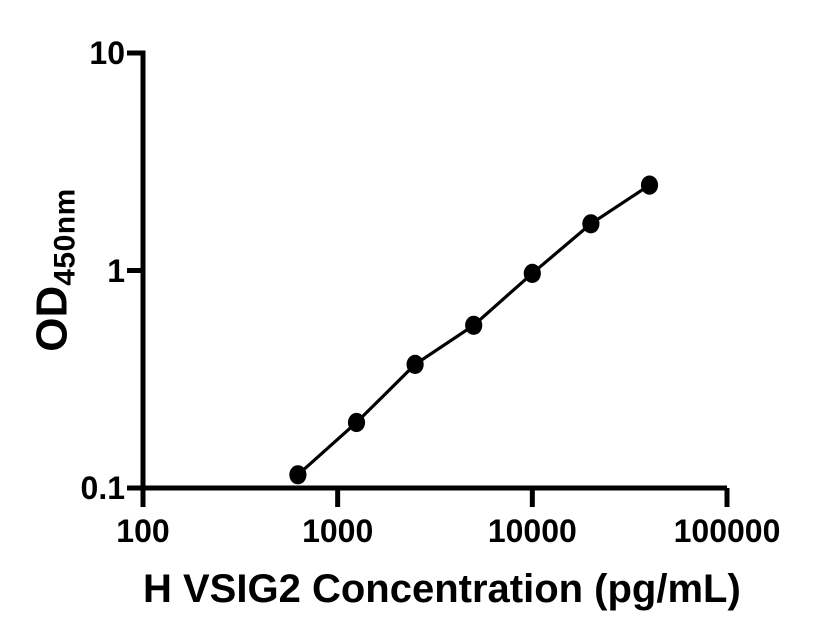 This screenshot has height=640, width=816. I want to click on y-axis-title: OD450nm, so click(55, 270).